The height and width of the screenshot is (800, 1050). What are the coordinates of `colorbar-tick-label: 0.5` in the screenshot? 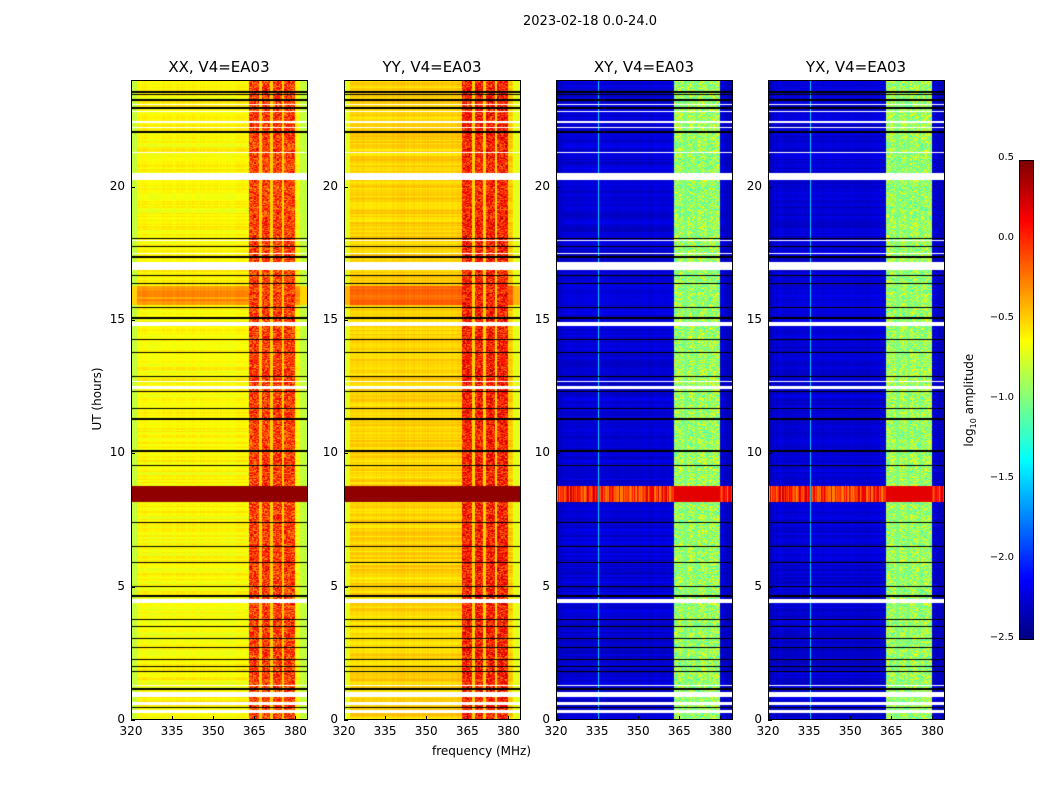 It's located at (1006, 157).